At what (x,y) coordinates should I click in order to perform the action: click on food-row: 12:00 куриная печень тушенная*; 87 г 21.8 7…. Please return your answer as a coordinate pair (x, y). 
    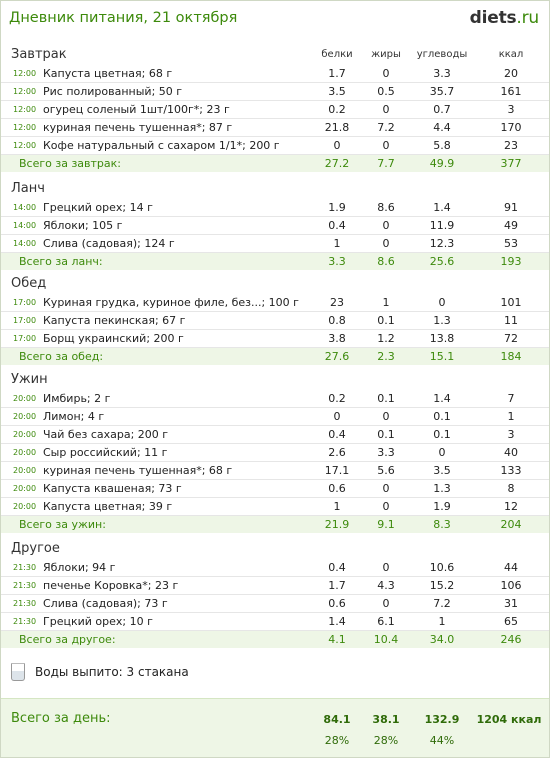
    Looking at the image, I should click on (275, 128).